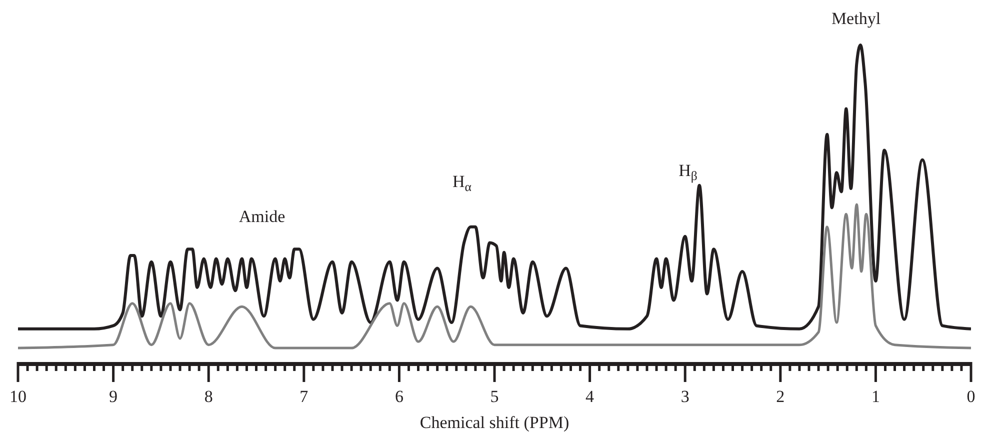 This screenshot has height=436, width=985. What do you see at coordinates (399, 396) in the screenshot?
I see `x-tick-label: 6` at bounding box center [399, 396].